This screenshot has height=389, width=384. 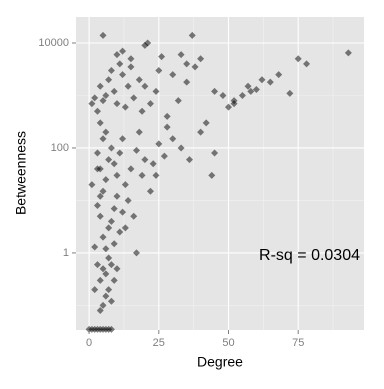 I want to click on y-tick-label: 1, so click(x=66, y=253).